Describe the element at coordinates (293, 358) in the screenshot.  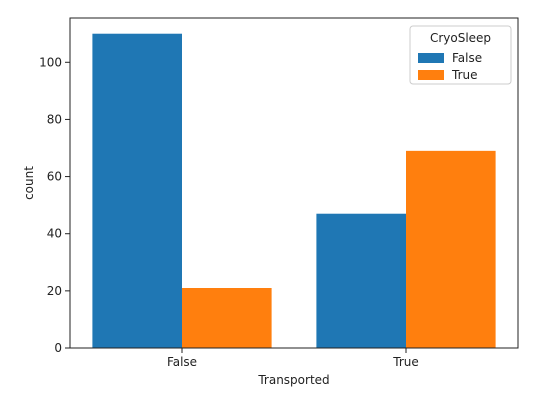
I see `x-axis: False True` at that location.